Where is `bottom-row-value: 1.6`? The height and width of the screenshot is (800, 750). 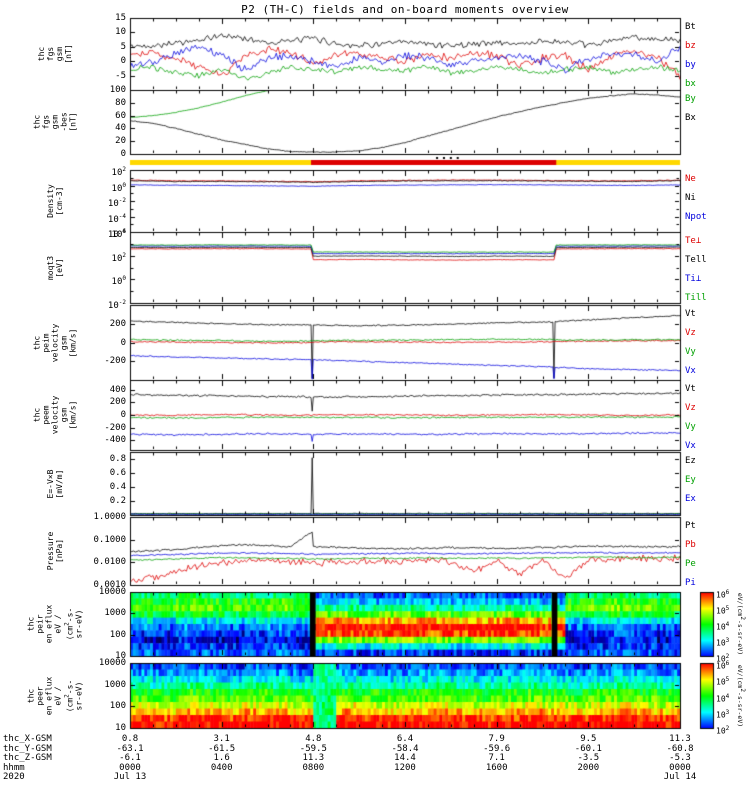
bottom-row-value: 1.6 is located at coordinates (221, 758).